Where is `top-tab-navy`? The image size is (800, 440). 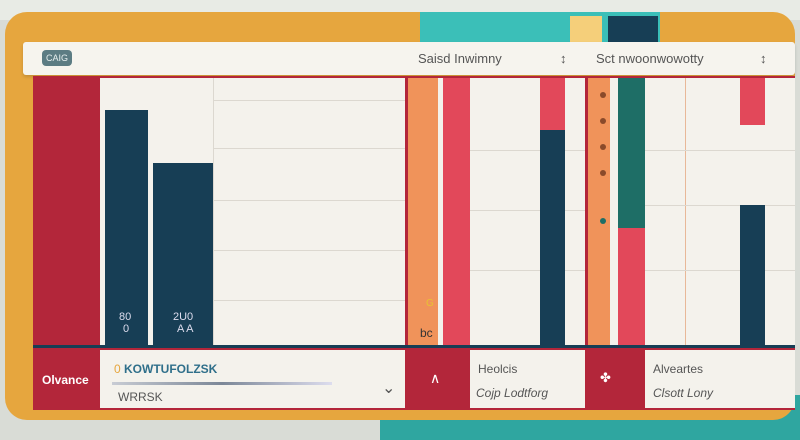
top-tab-navy is located at coordinates (633, 29).